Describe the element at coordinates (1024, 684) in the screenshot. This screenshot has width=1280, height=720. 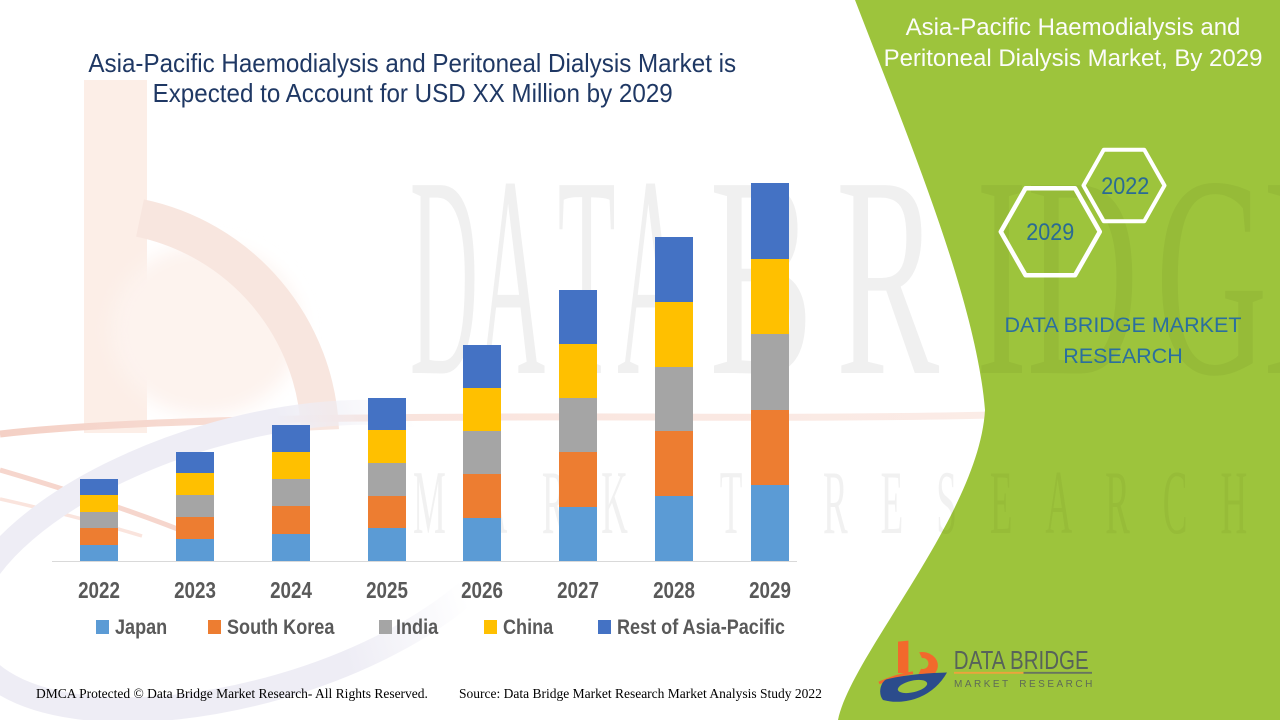
I see `svg-text: MARKET RESEARCH` at that location.